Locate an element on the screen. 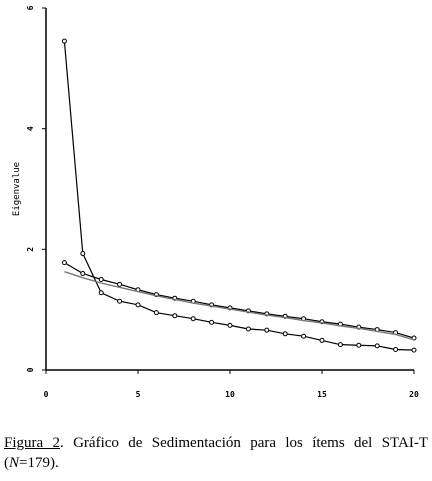  y-tick-label: 4 is located at coordinates (30, 128).